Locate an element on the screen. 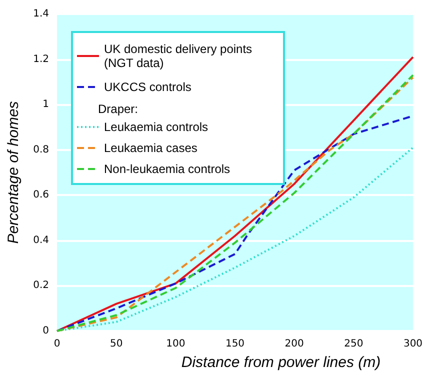 The height and width of the screenshot is (379, 424). x-tick-label: 300 is located at coordinates (413, 344).